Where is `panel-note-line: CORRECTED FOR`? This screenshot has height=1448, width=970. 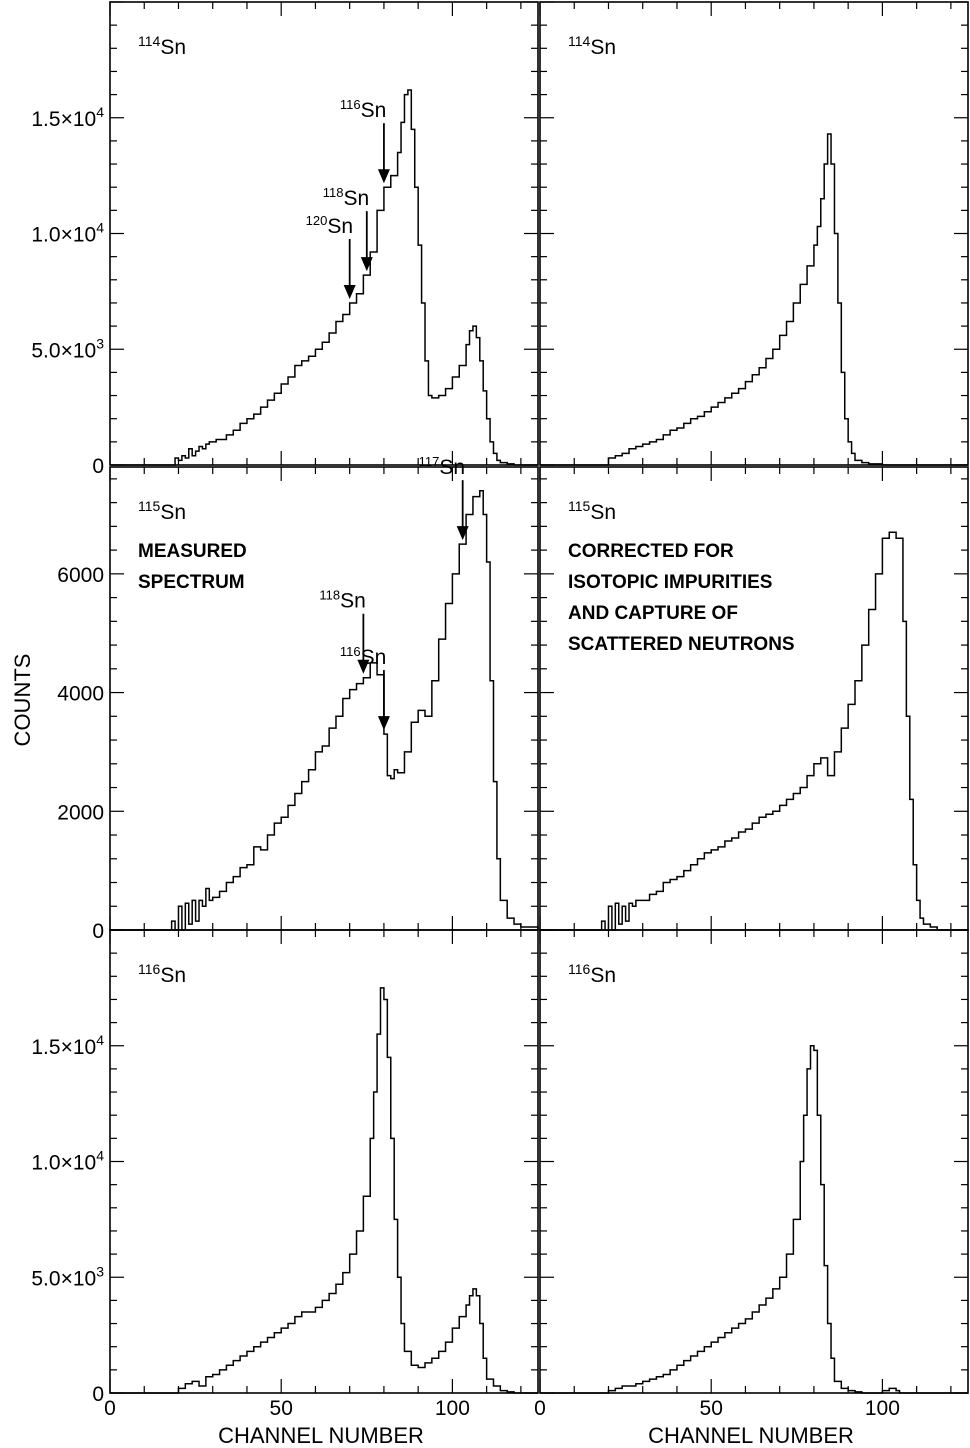 panel-note-line: CORRECTED FOR is located at coordinates (651, 551).